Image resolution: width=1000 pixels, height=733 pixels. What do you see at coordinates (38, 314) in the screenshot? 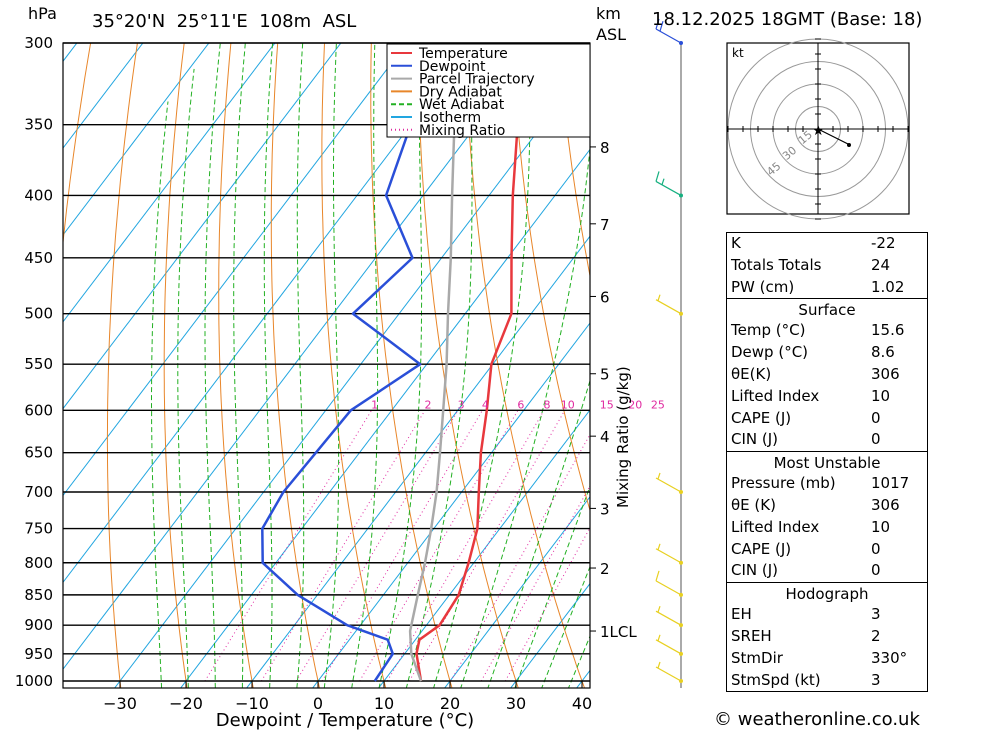
I see `pressure-tick-label: 500` at bounding box center [38, 314].